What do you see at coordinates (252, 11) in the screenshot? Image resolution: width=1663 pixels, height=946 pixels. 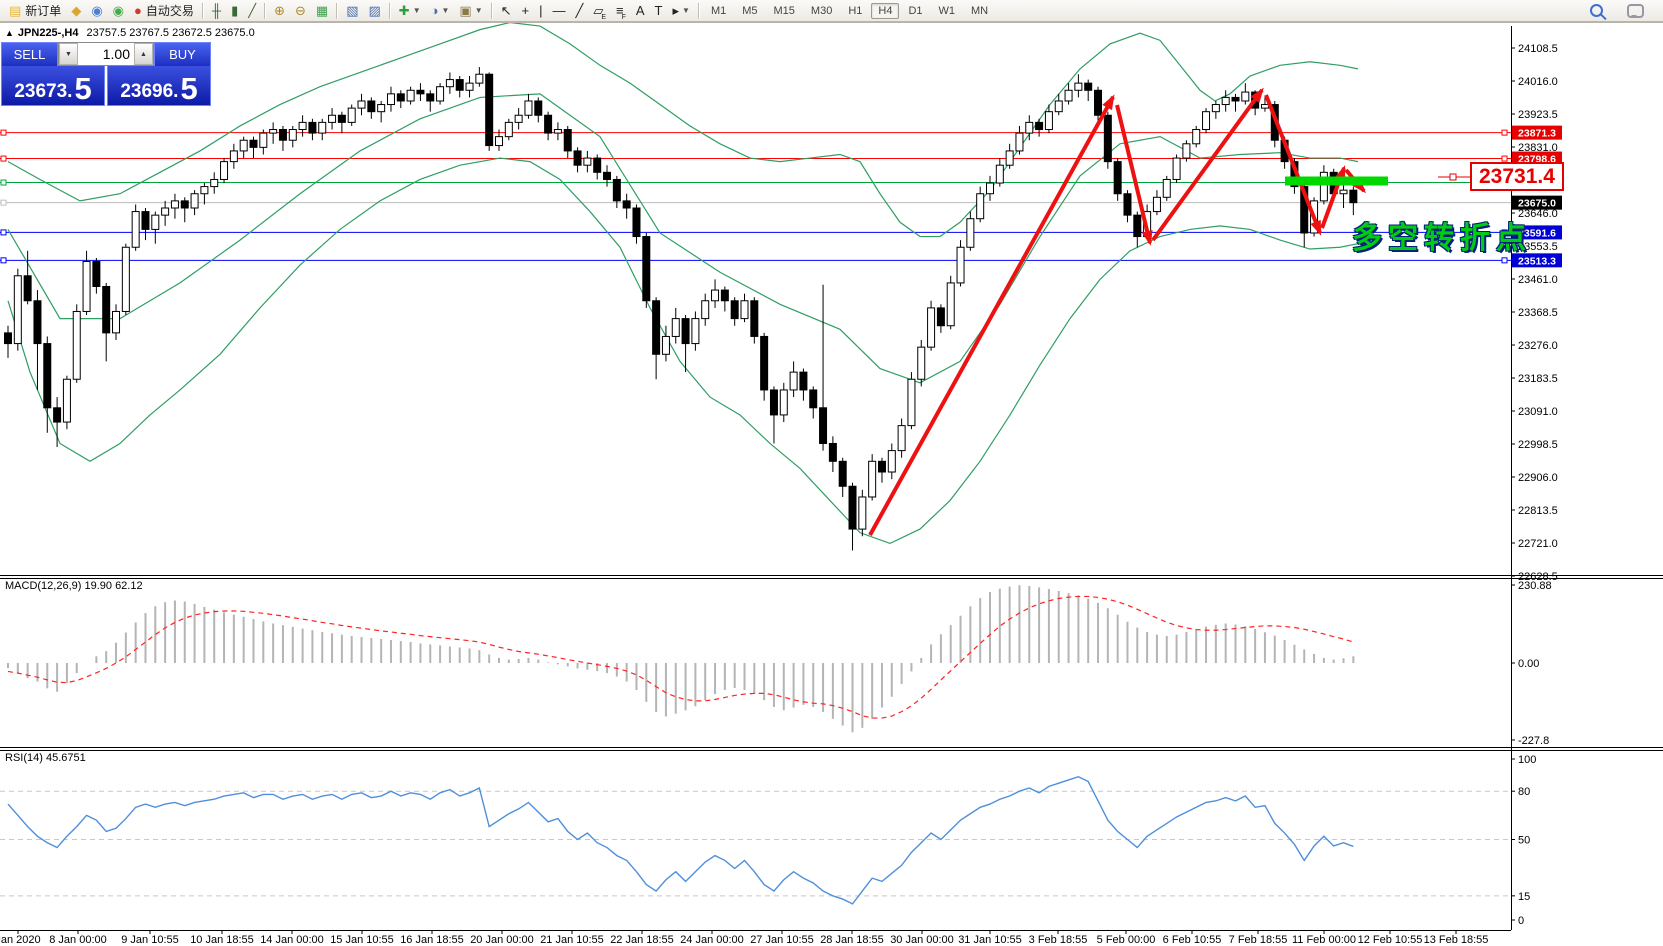 I see `line-chart-button: ╱` at bounding box center [252, 11].